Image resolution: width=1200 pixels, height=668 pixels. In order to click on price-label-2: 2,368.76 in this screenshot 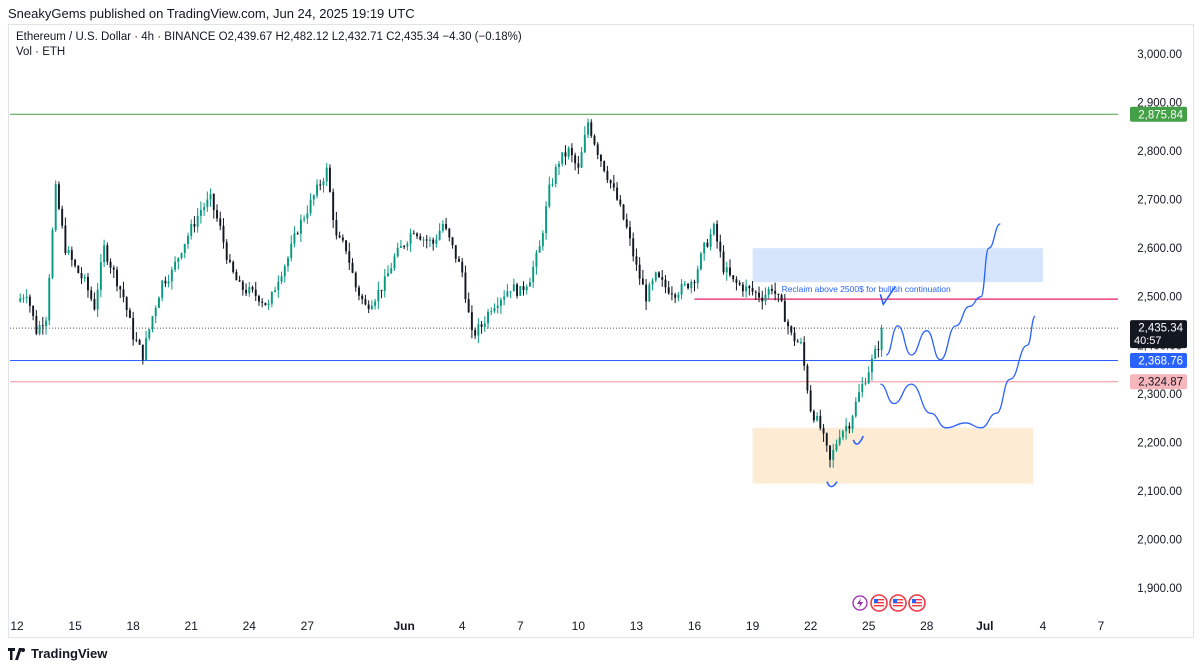, I will do `click(1160, 361)`.